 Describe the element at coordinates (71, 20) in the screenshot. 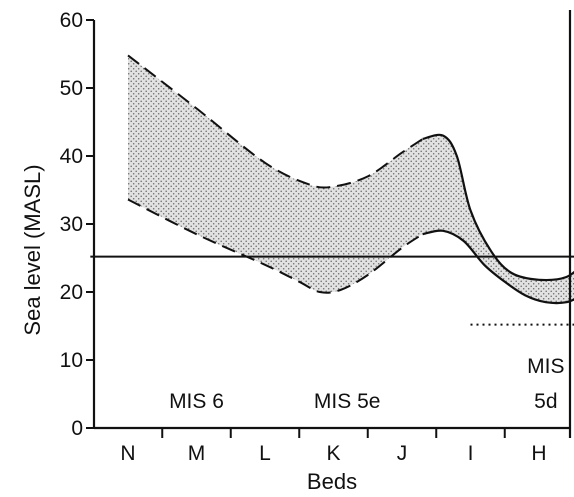

I see `y-tick-label: 60` at that location.